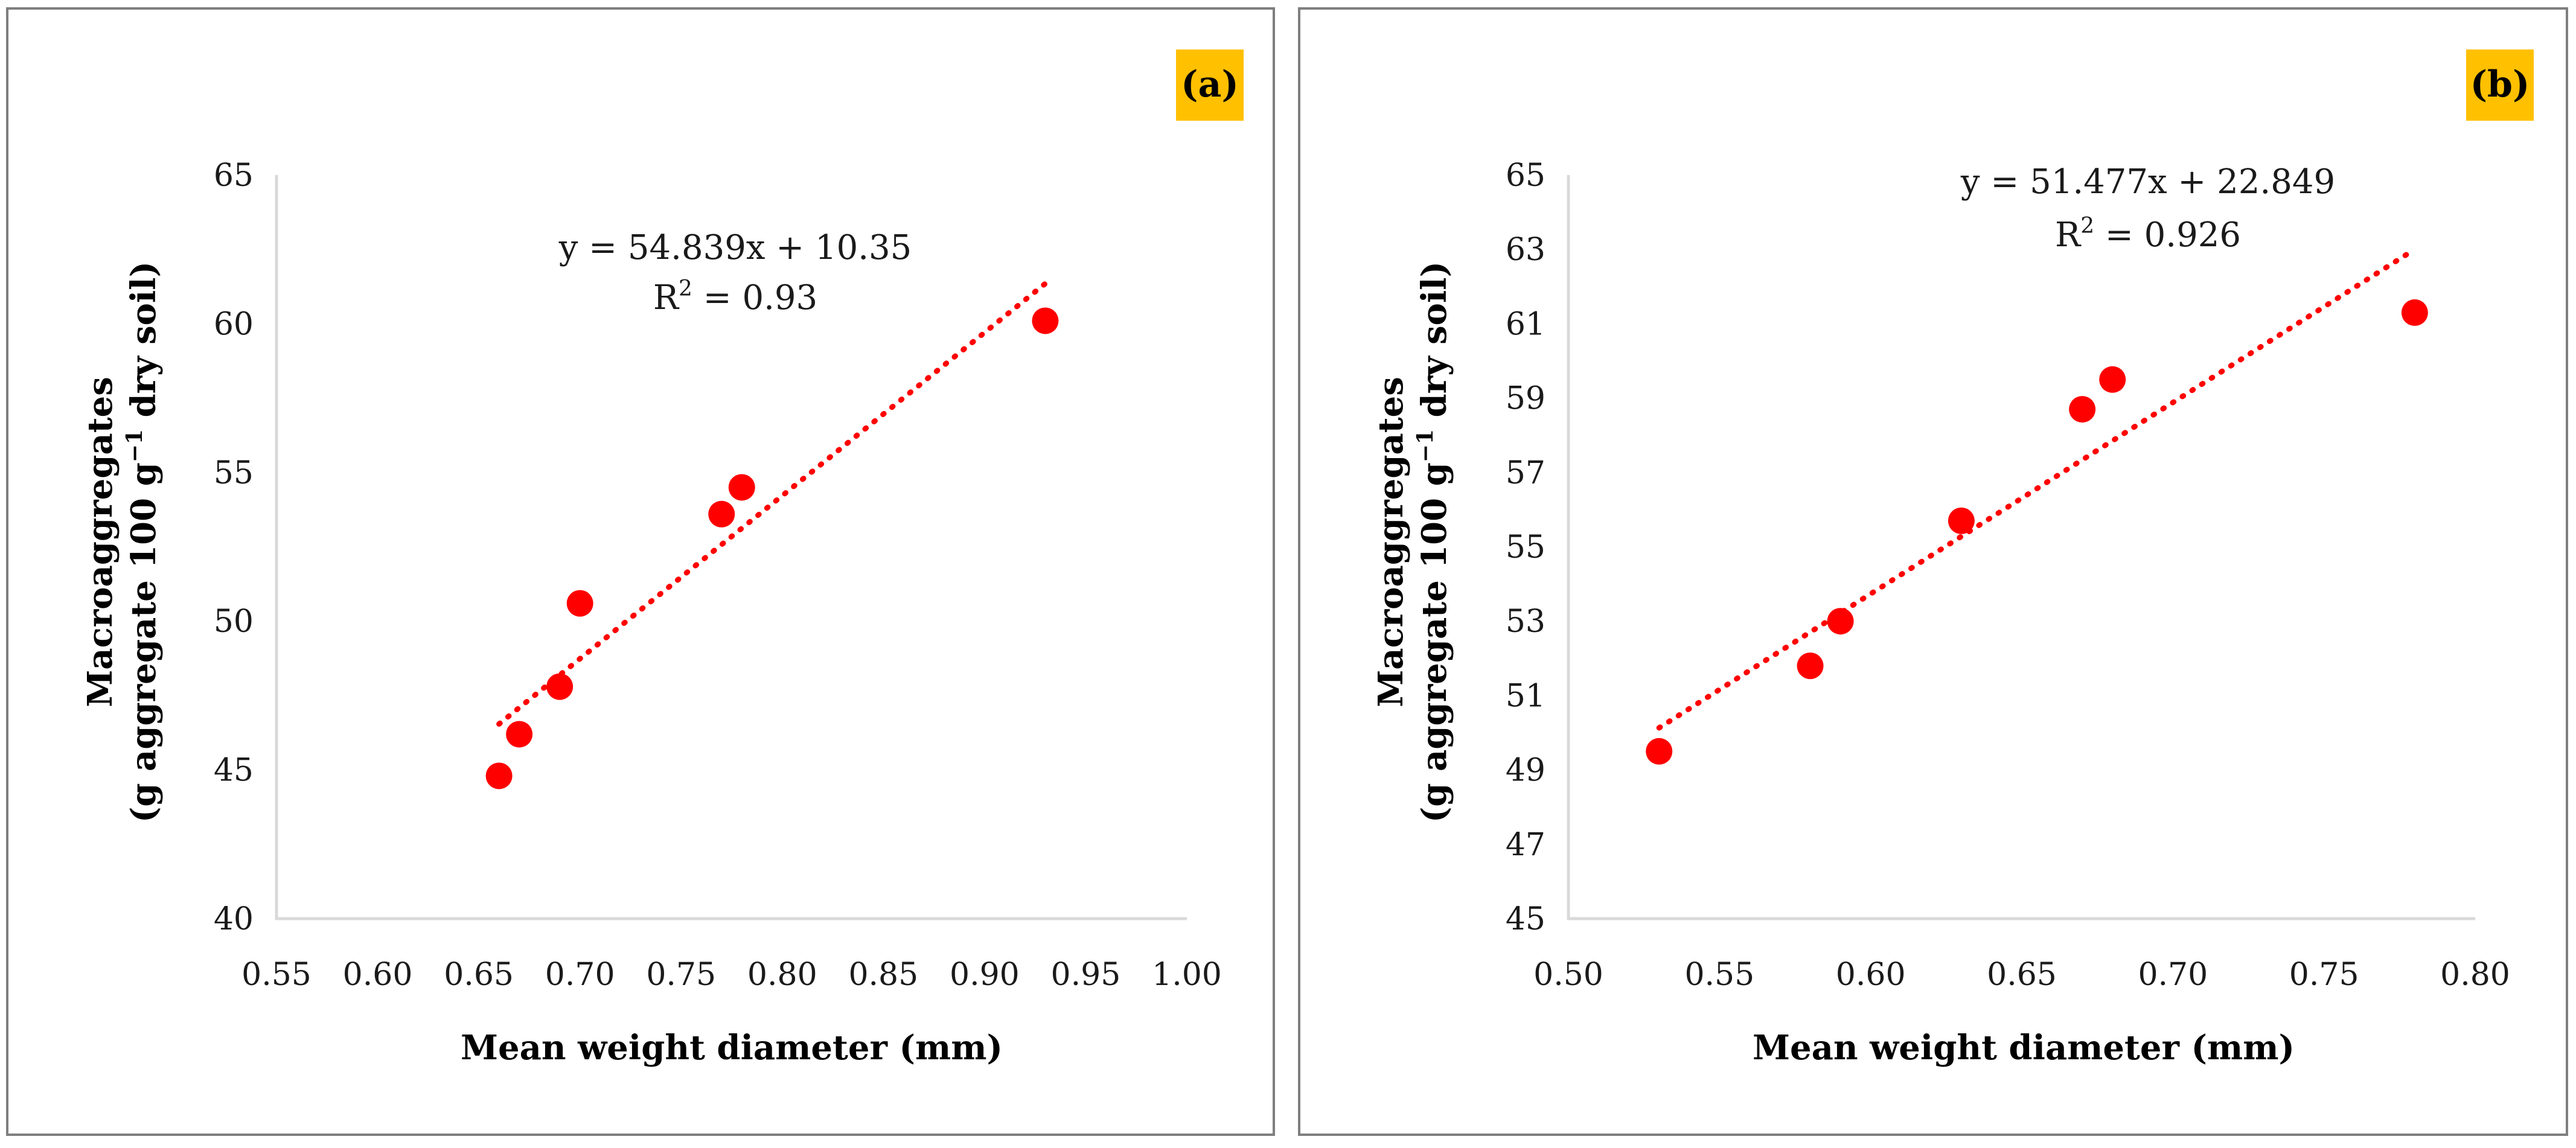 This screenshot has width=2576, height=1148. I want to click on a-y-tick-label: 50, so click(234, 622).